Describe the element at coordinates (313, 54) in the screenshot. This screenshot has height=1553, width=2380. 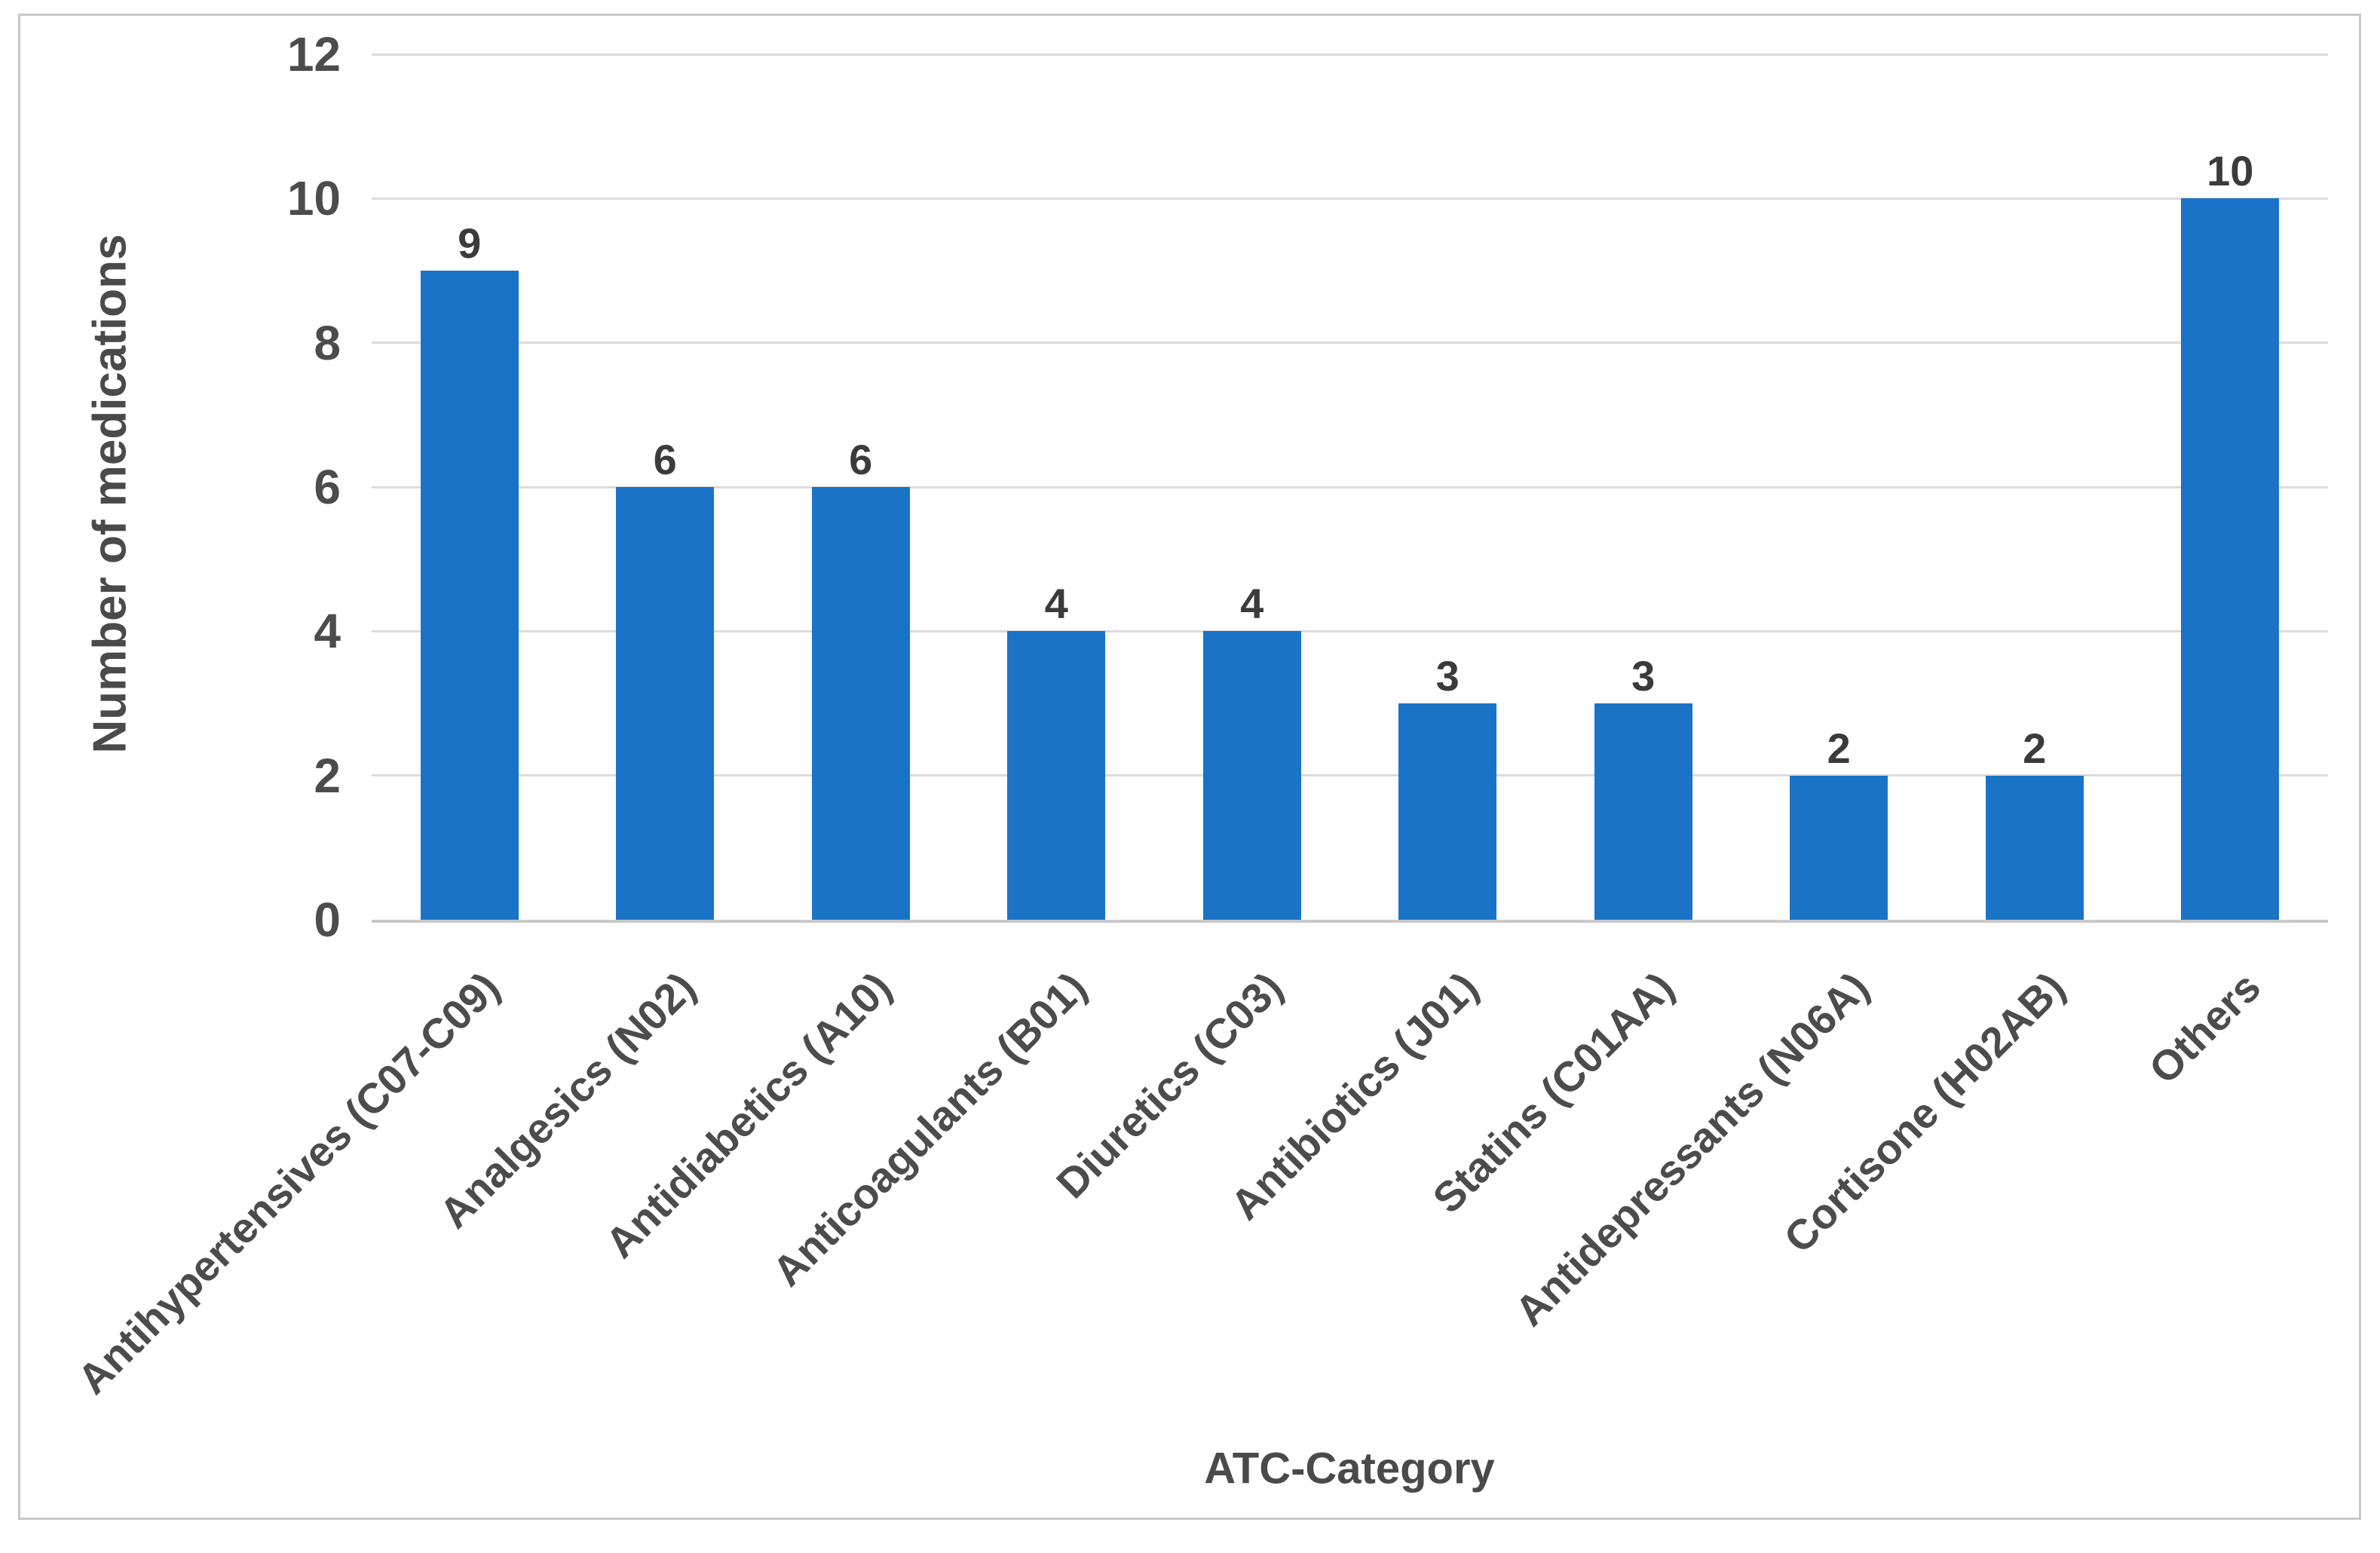
I see `y-tick-label: 12` at that location.